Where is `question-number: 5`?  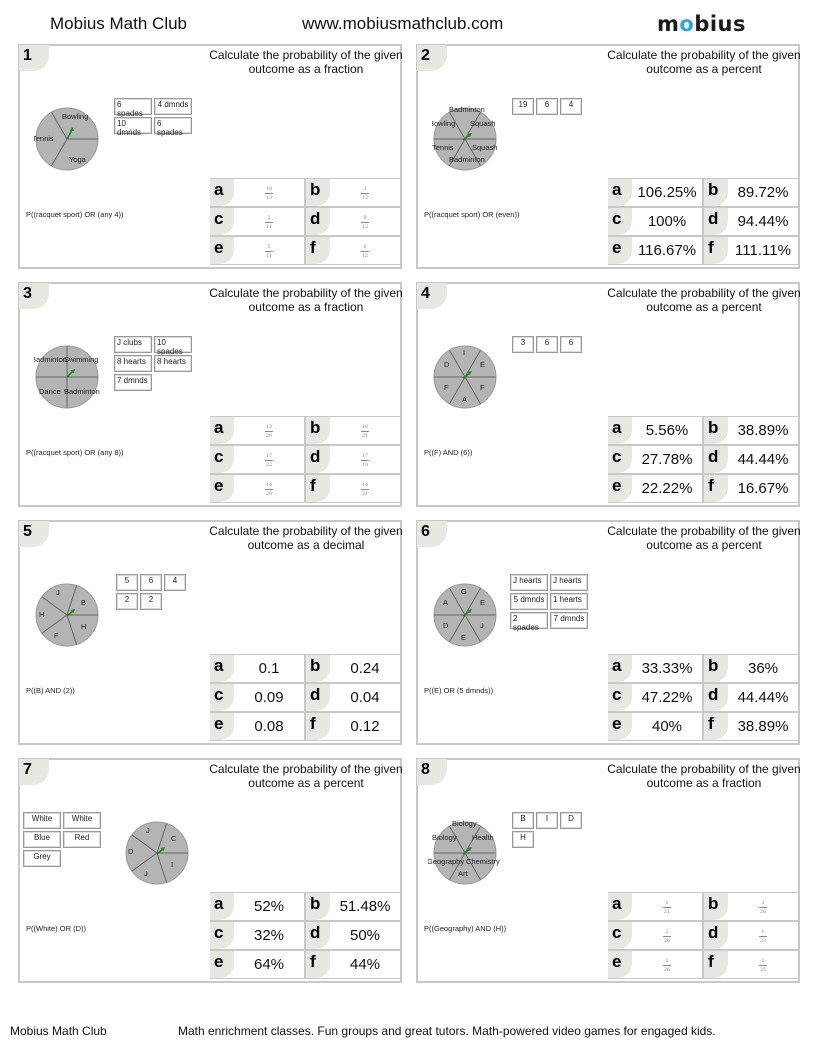
question-number: 5 is located at coordinates (34, 534).